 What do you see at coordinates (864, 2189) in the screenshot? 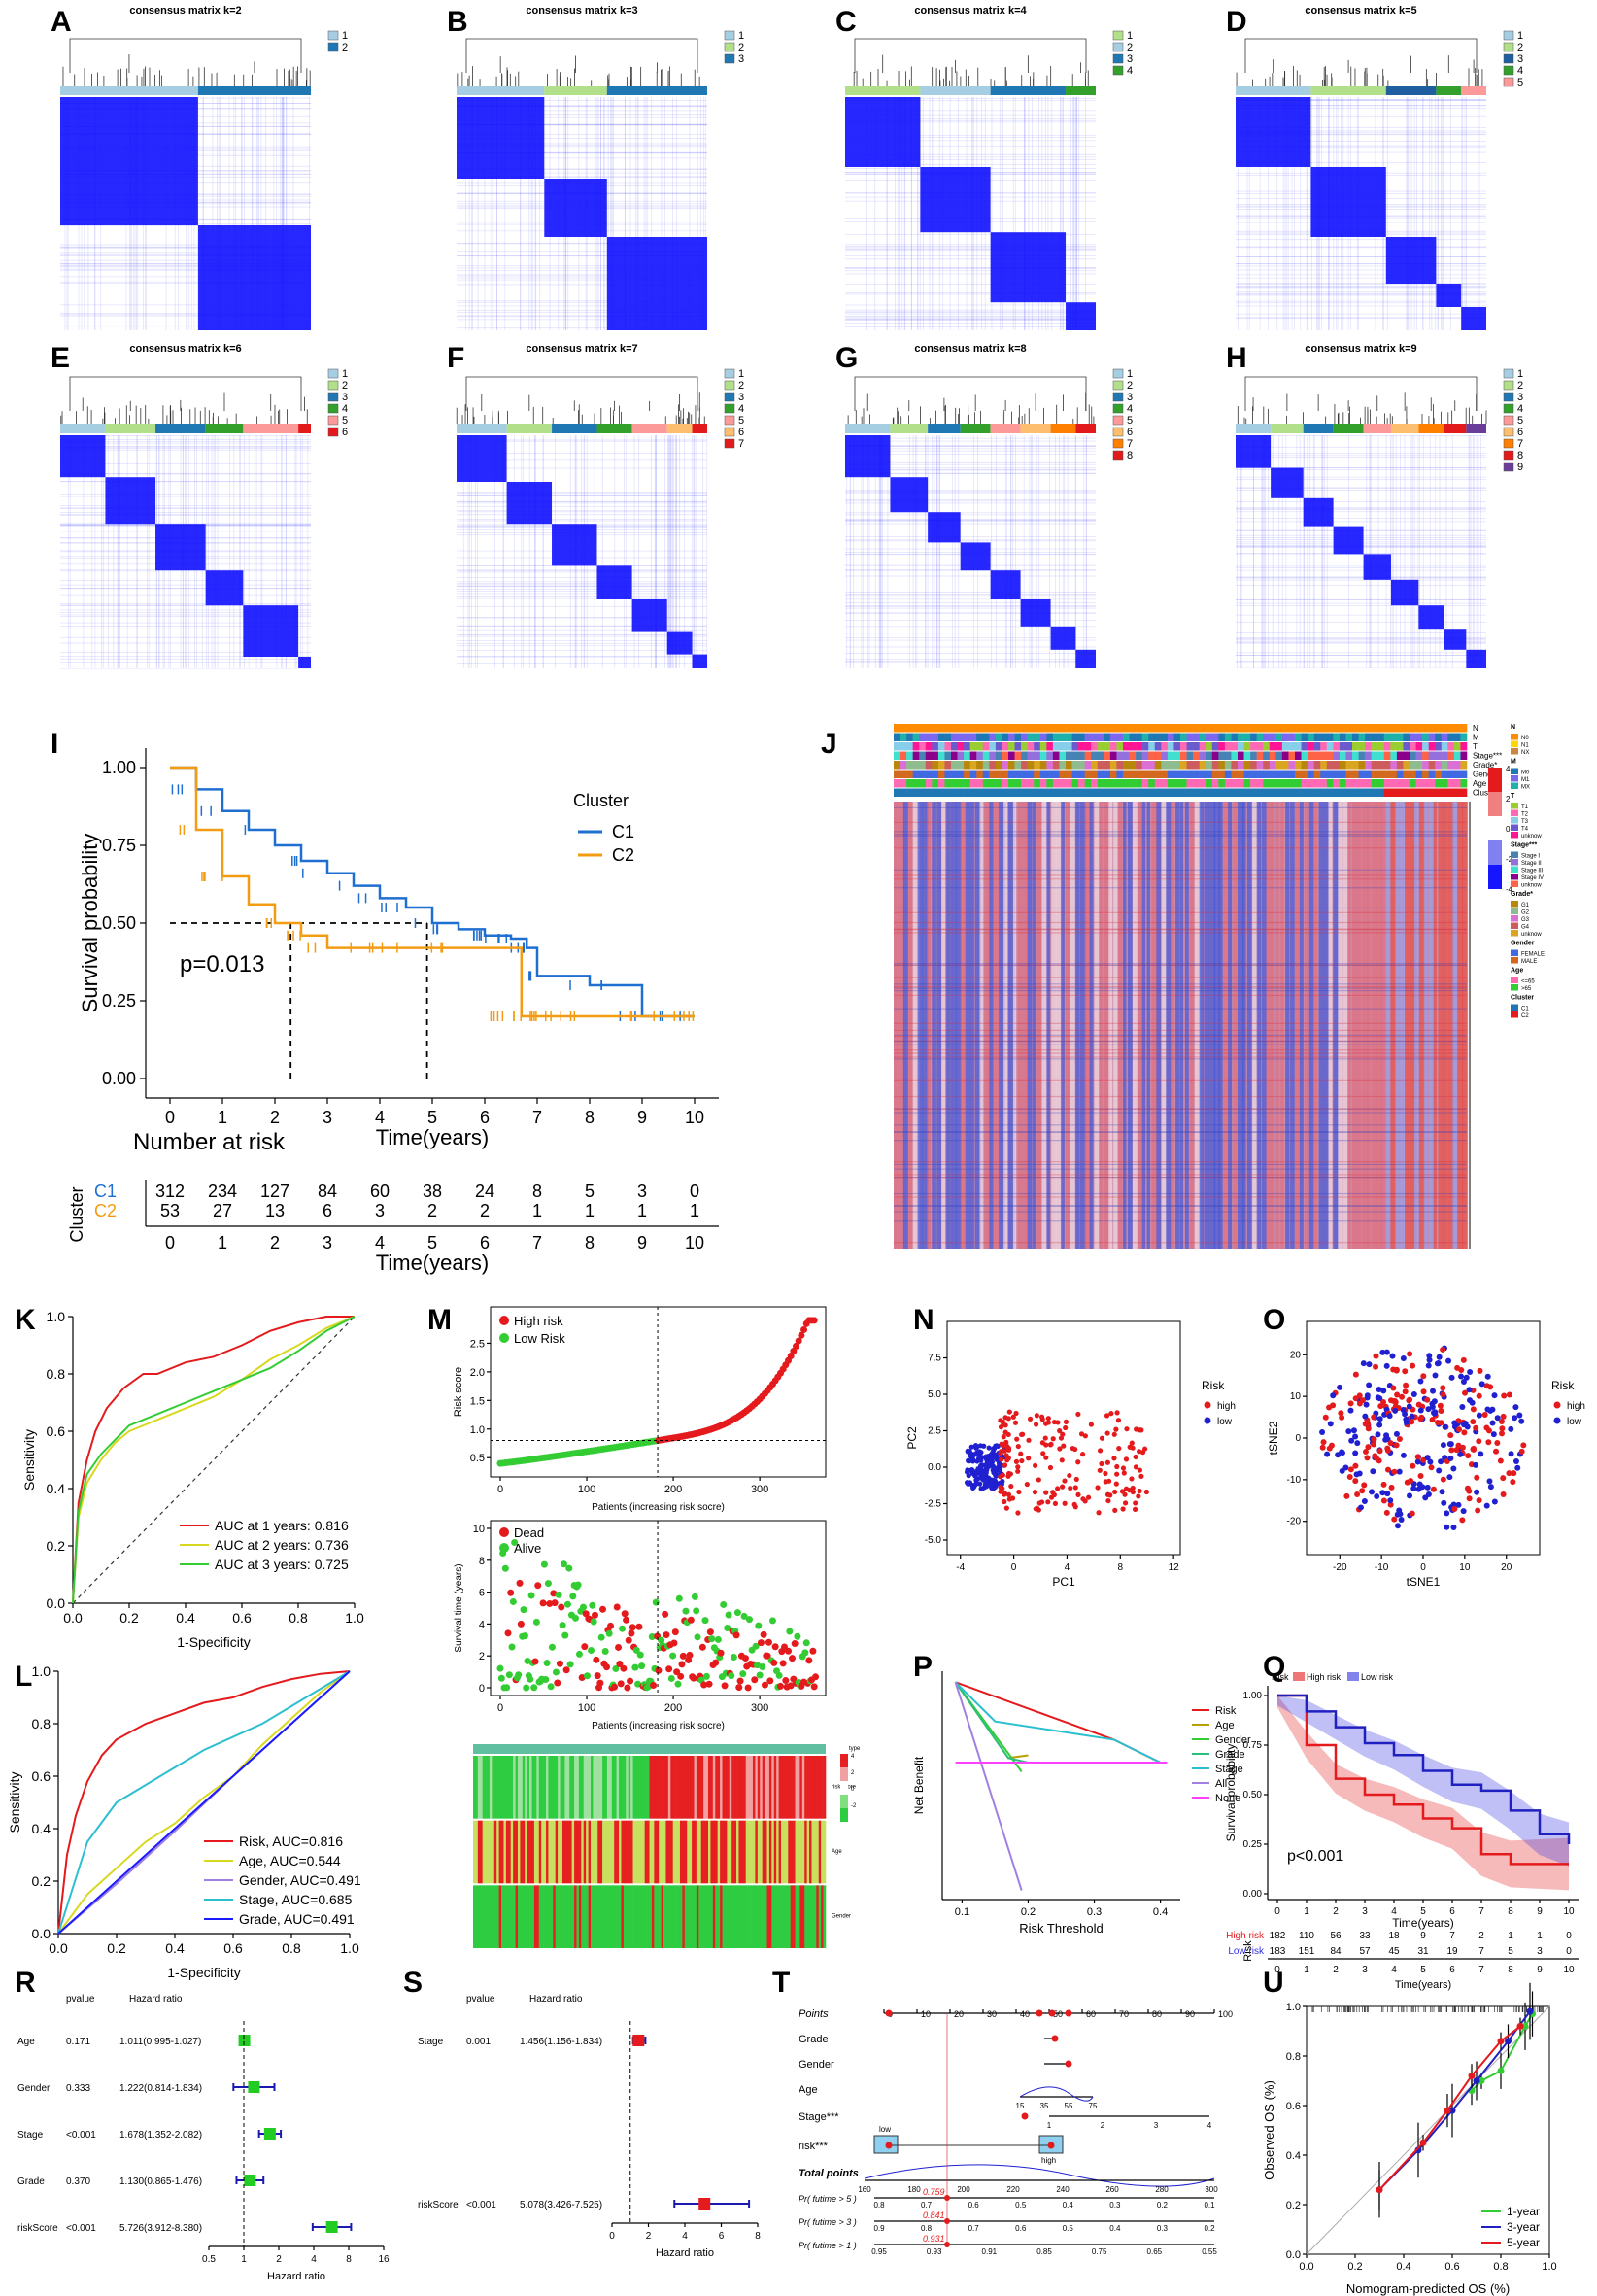
I see `total-tick-label: 160` at bounding box center [864, 2189].